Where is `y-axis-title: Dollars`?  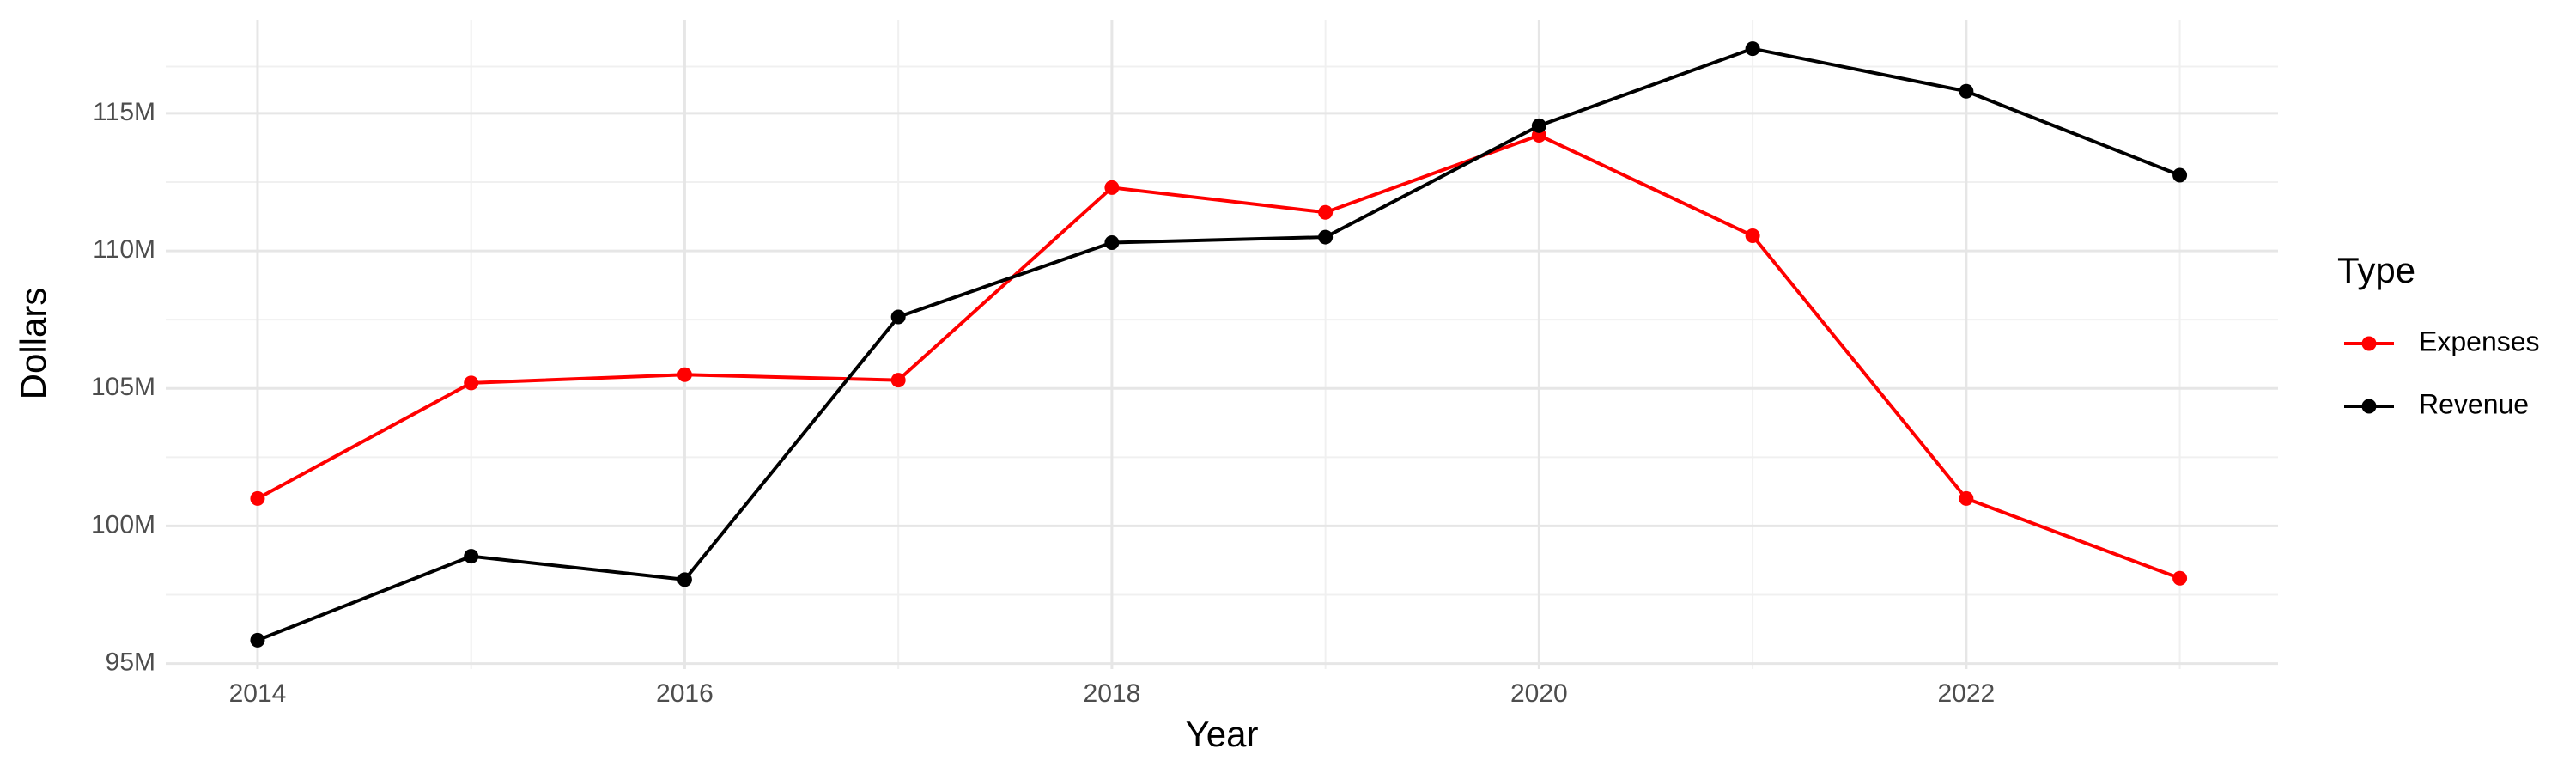 y-axis-title: Dollars is located at coordinates (33, 344).